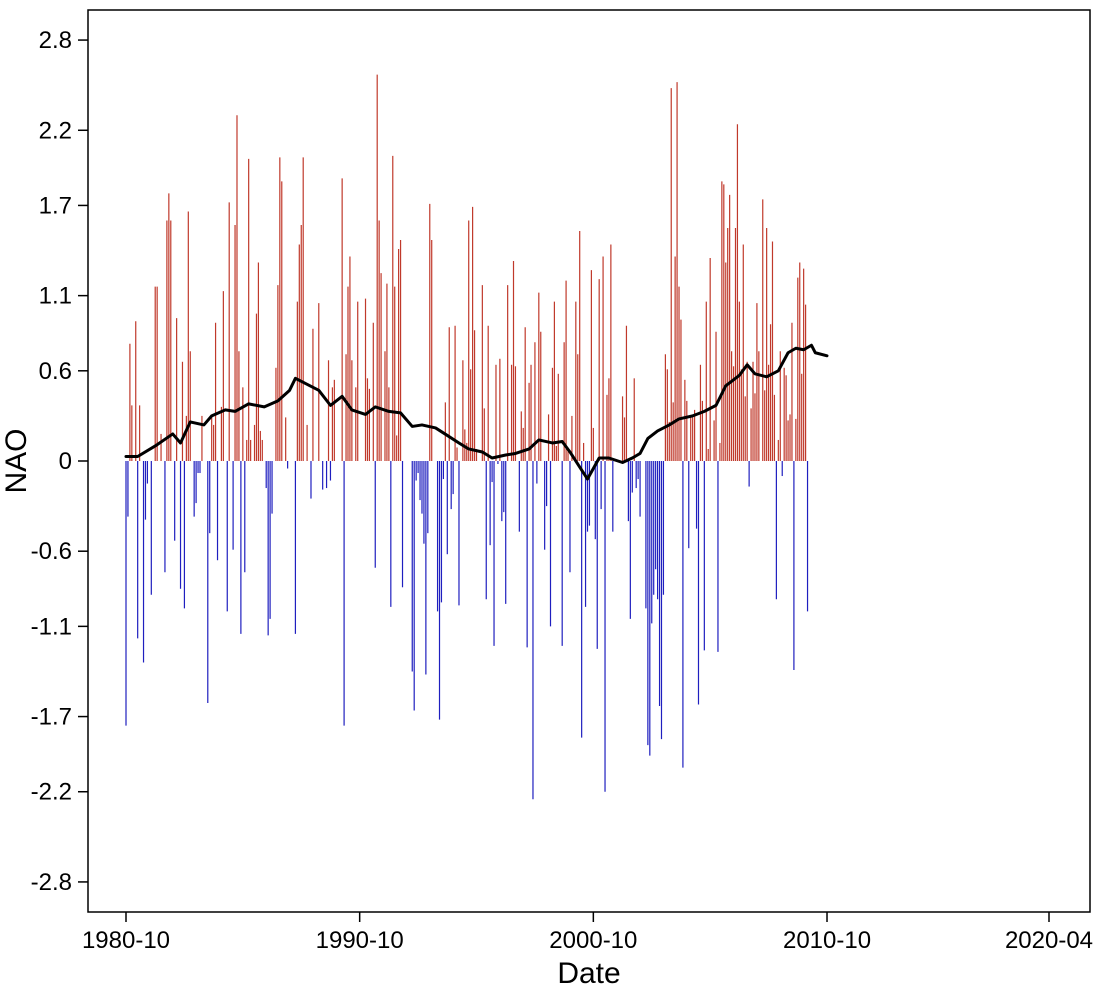 The image size is (1100, 1000). What do you see at coordinates (51, 882) in the screenshot?
I see `y-tick-label: -2.8` at bounding box center [51, 882].